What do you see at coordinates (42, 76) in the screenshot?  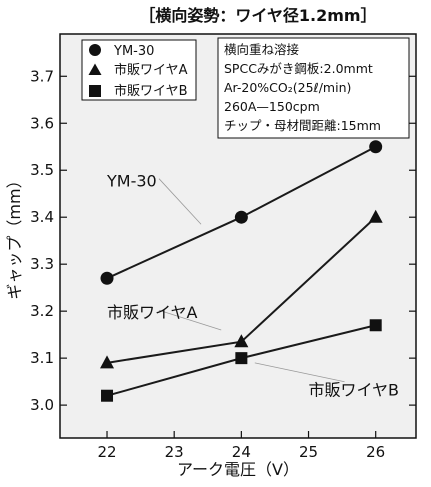 I see `y-tick-label: 3.7` at bounding box center [42, 76].